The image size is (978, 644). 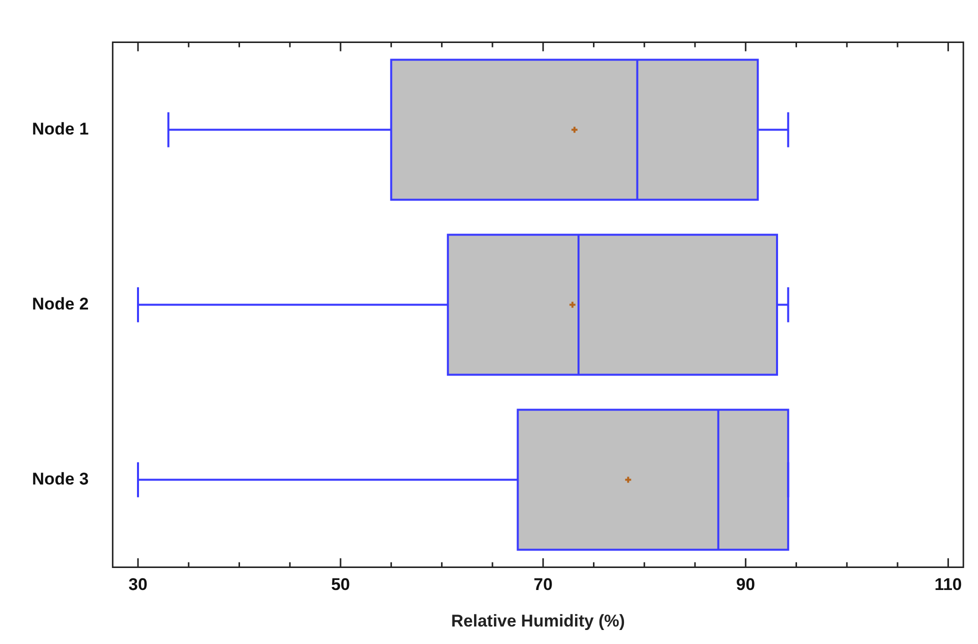 What do you see at coordinates (948, 584) in the screenshot?
I see `x-tick-label: 110` at bounding box center [948, 584].